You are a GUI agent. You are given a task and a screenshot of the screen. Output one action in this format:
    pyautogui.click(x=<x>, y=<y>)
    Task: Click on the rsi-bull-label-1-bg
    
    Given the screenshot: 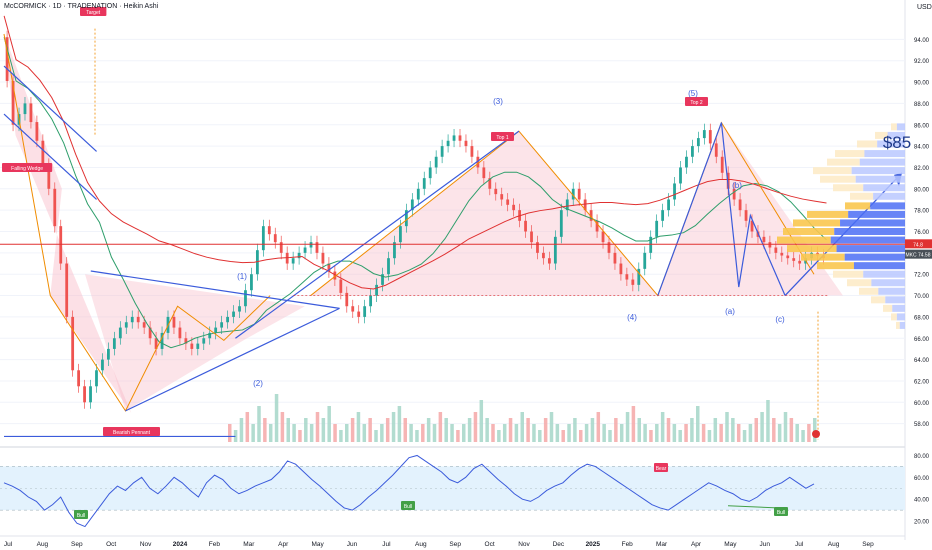 What is the action you would take?
    pyautogui.click(x=81, y=514)
    